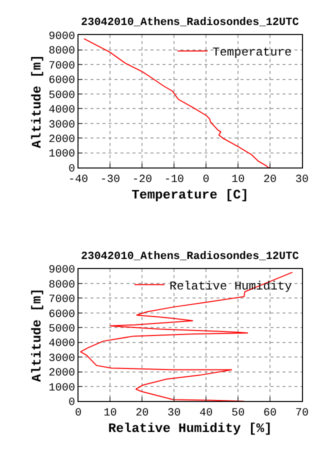 The image size is (327, 454). What do you see at coordinates (302, 413) in the screenshot?
I see `x-tick-label: 70` at bounding box center [302, 413].